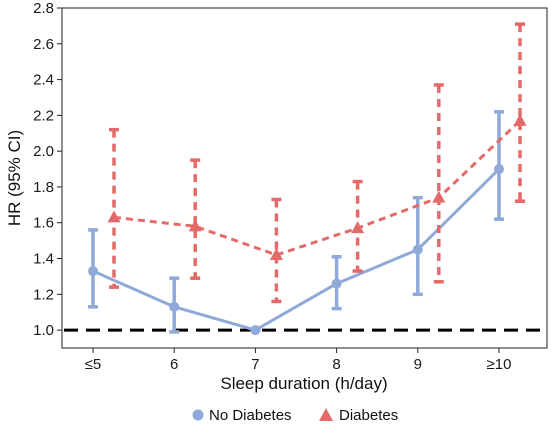 This screenshot has height=424, width=551. I want to click on x-tick-label: 6, so click(174, 364).